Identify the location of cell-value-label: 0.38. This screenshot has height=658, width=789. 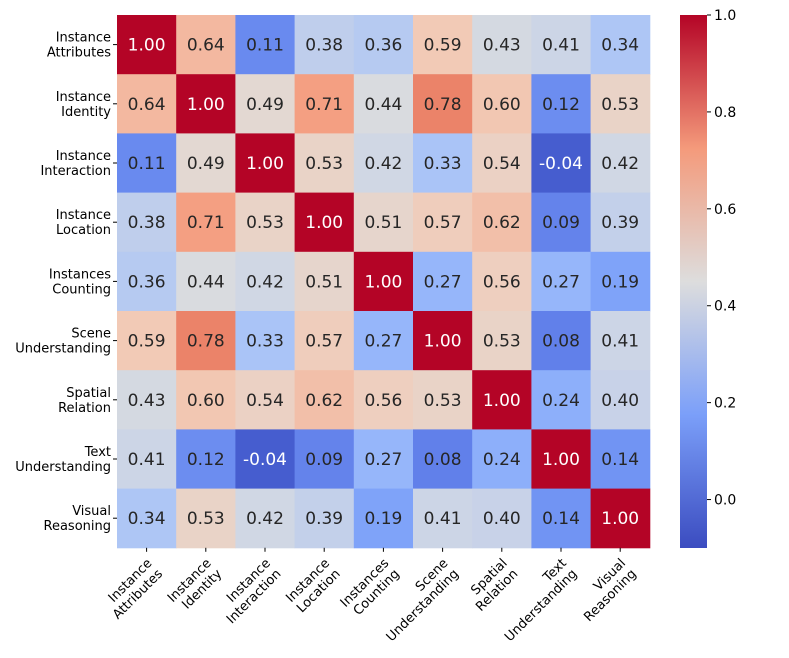
(324, 46).